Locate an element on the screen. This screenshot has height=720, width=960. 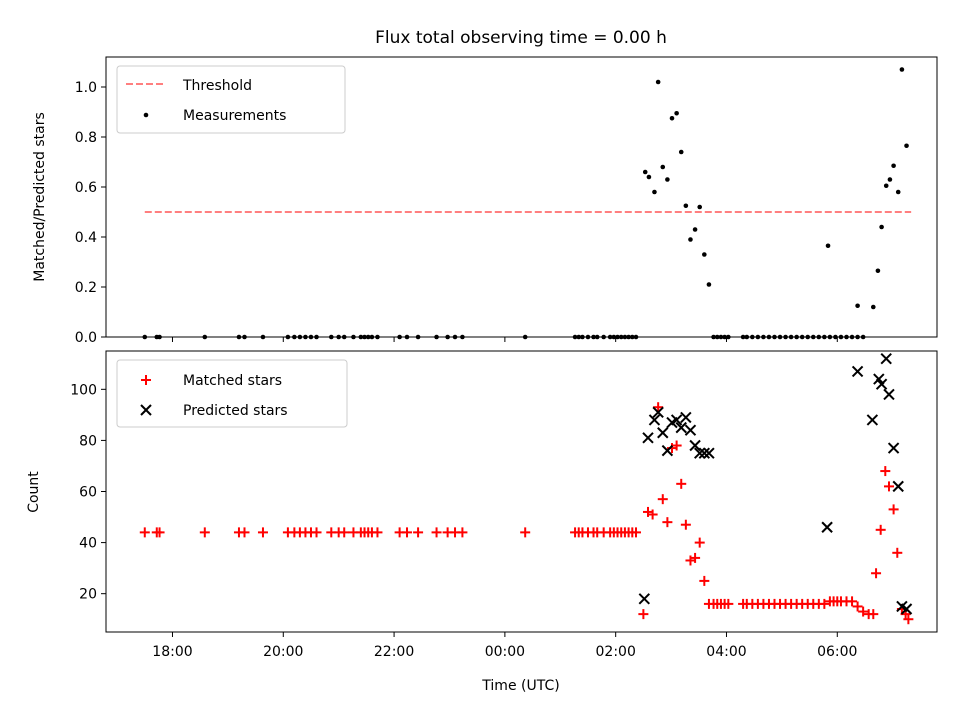
top-y-tick-label: 0.2 is located at coordinates (86, 288).